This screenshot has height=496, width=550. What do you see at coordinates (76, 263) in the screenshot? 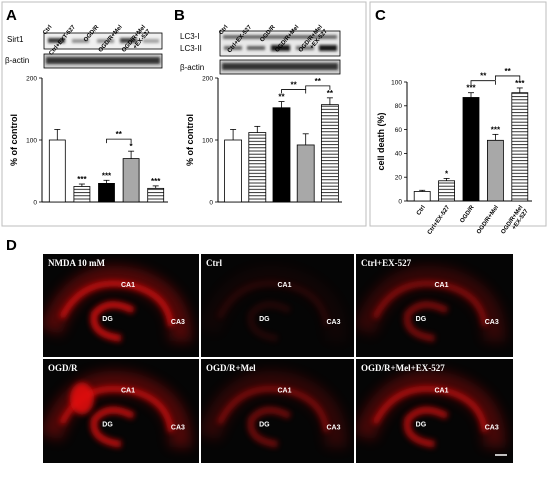
I see `micrograph-label: NMDA 10 mM` at bounding box center [76, 263].